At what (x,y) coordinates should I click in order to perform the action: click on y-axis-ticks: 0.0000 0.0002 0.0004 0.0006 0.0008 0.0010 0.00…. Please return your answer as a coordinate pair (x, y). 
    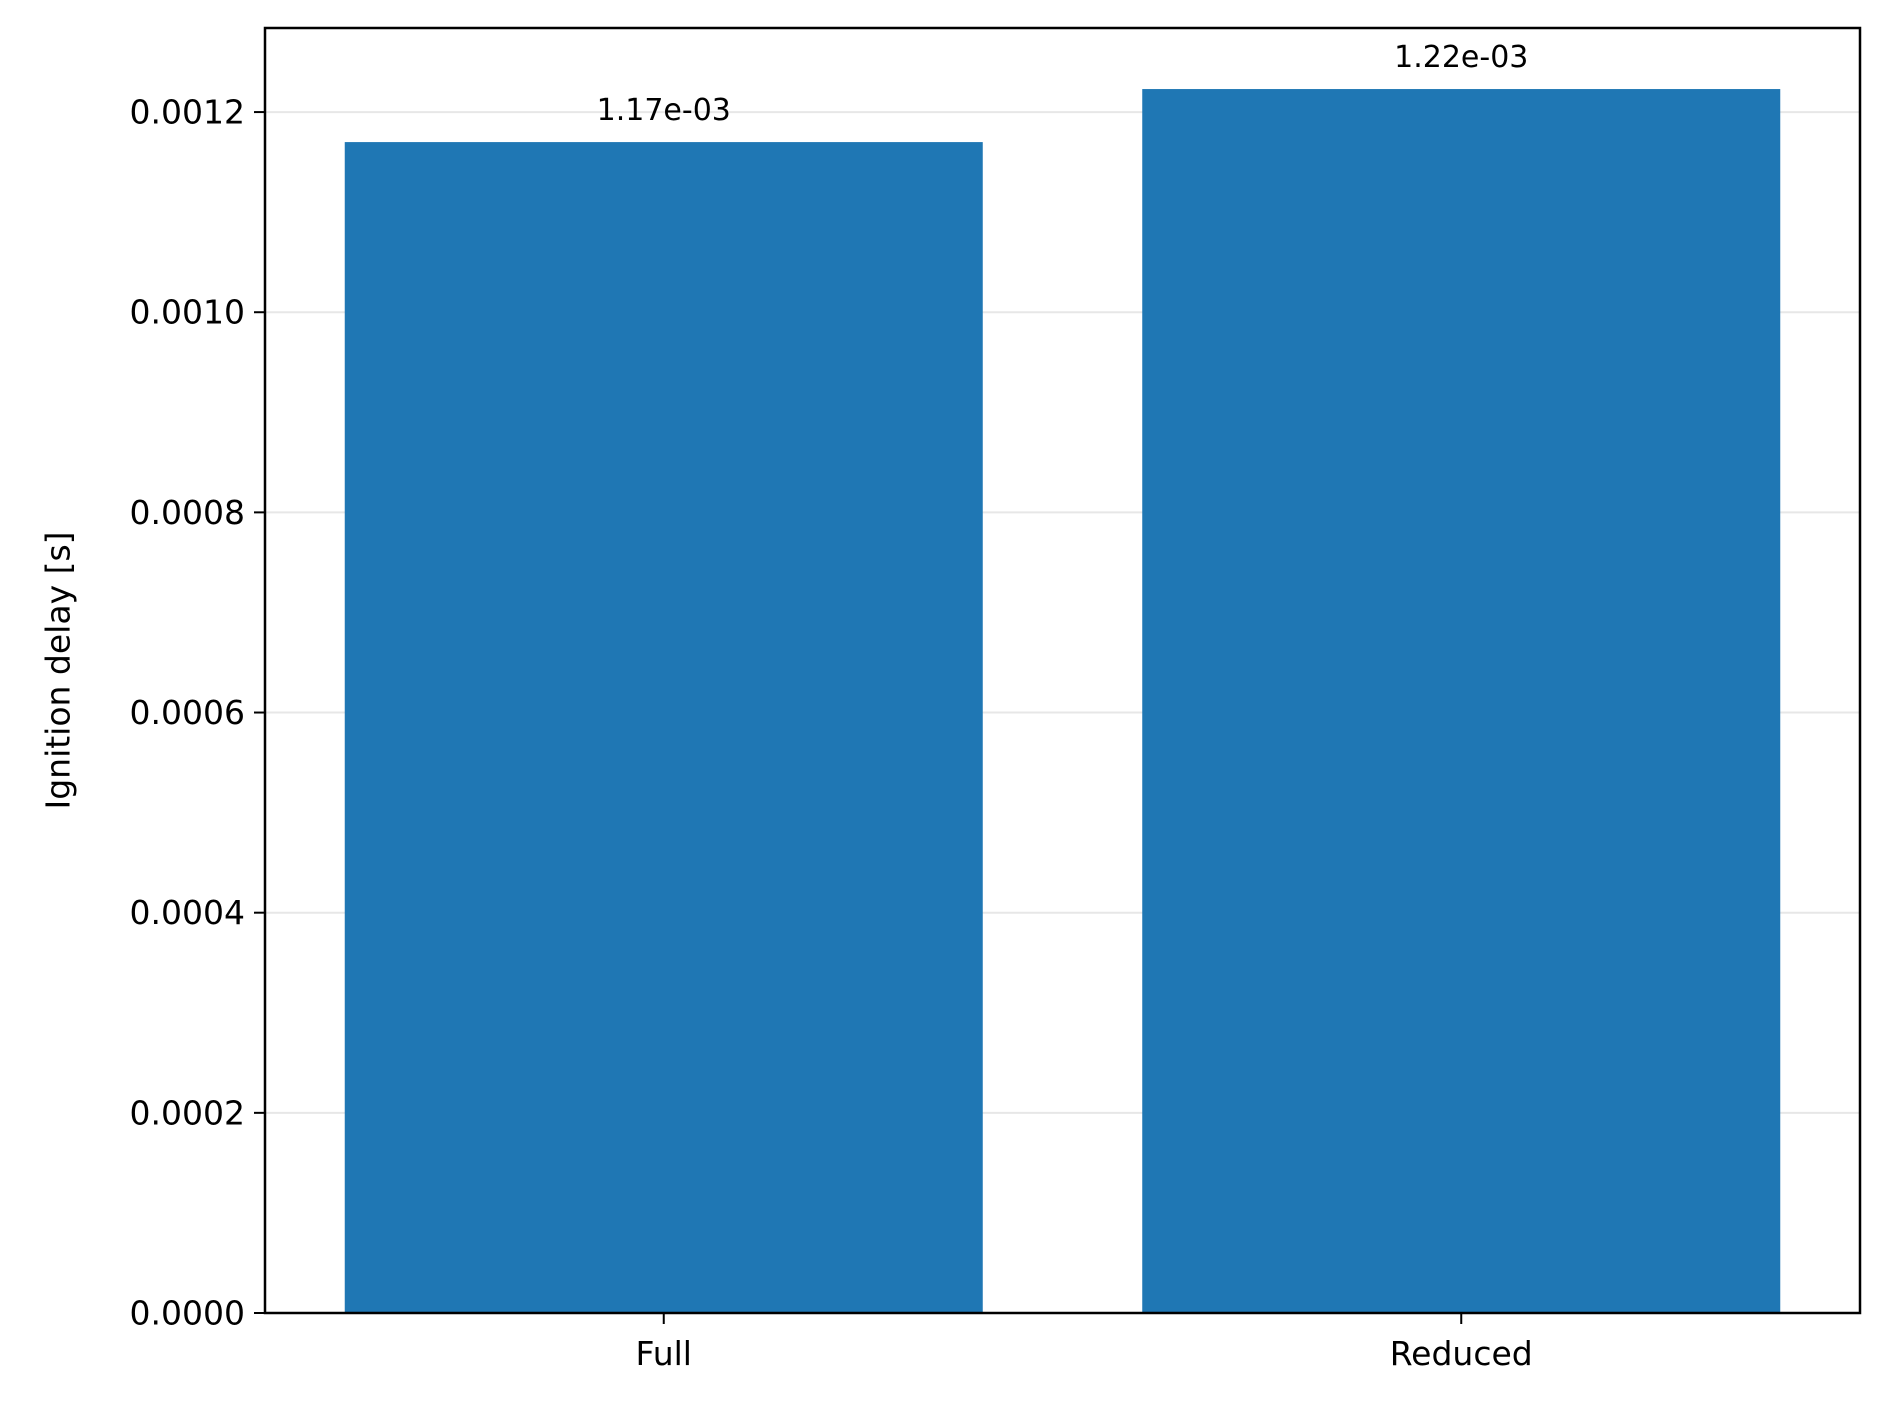
    Looking at the image, I should click on (197, 713).